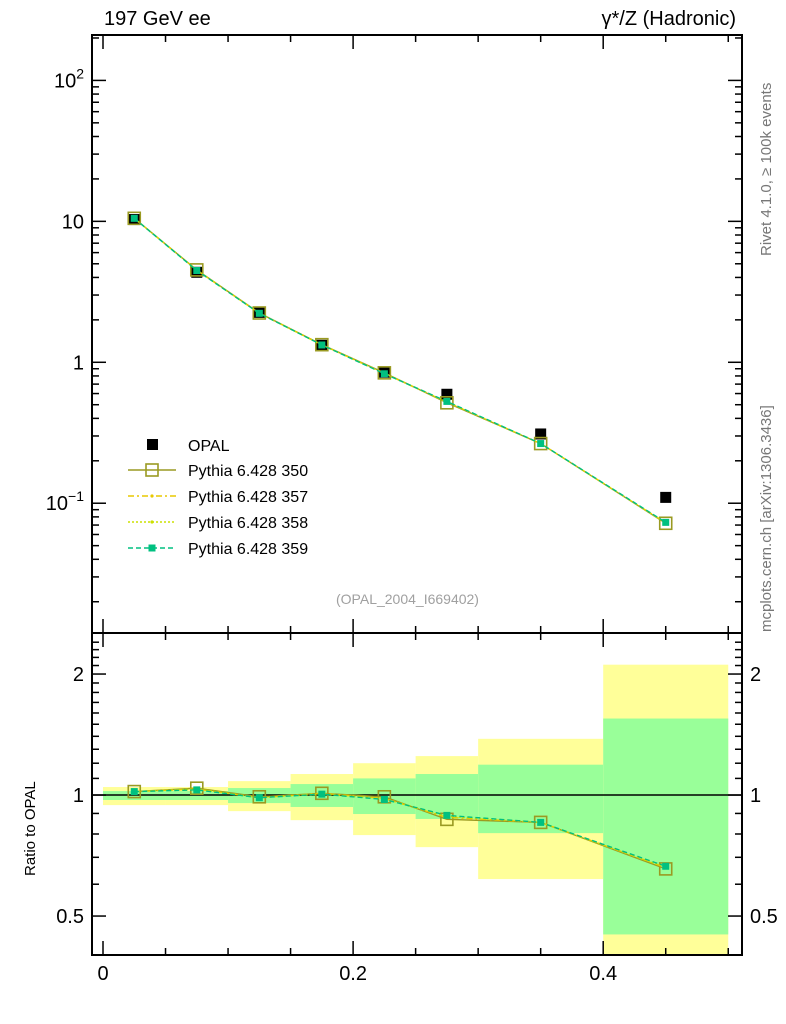 The image size is (786, 1024). Describe the element at coordinates (157, 19) in the screenshot. I see `title-left: 197 GeV ee` at that location.